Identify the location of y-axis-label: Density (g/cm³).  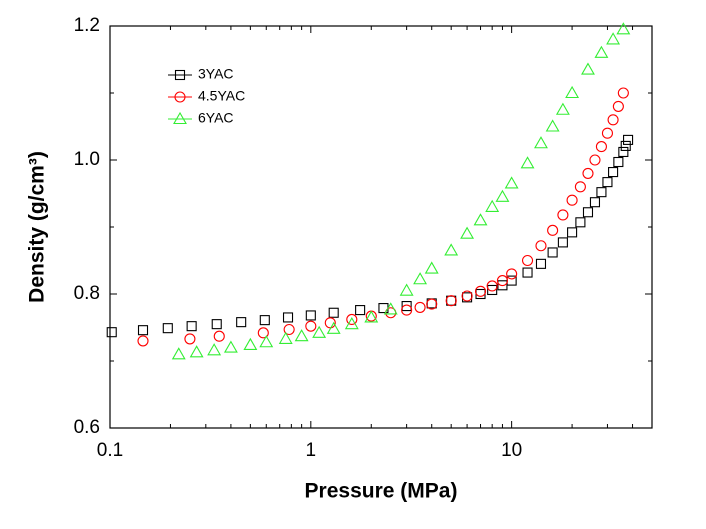
(37, 227).